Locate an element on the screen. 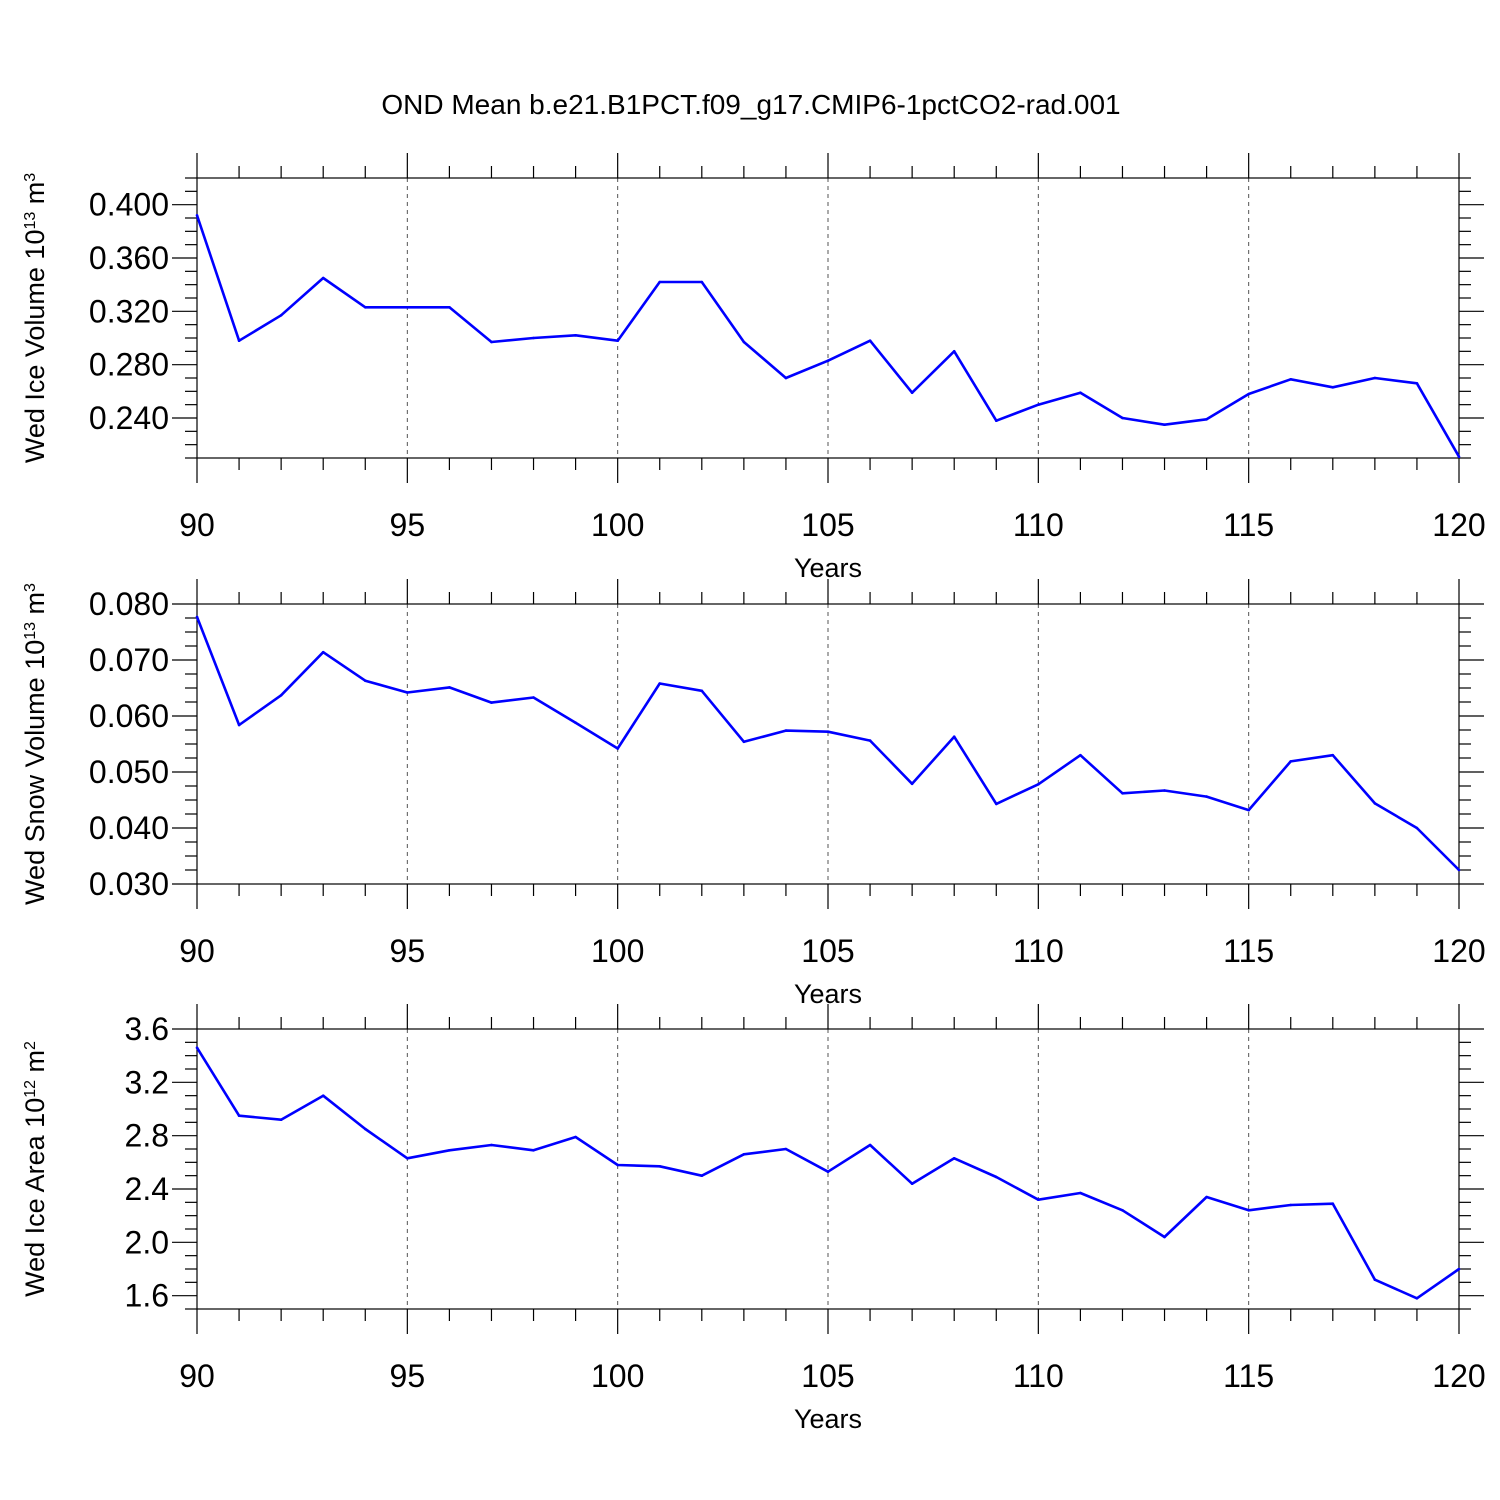  y-axis-title: Wed Snow Volume 1013 m3 is located at coordinates (35, 744).